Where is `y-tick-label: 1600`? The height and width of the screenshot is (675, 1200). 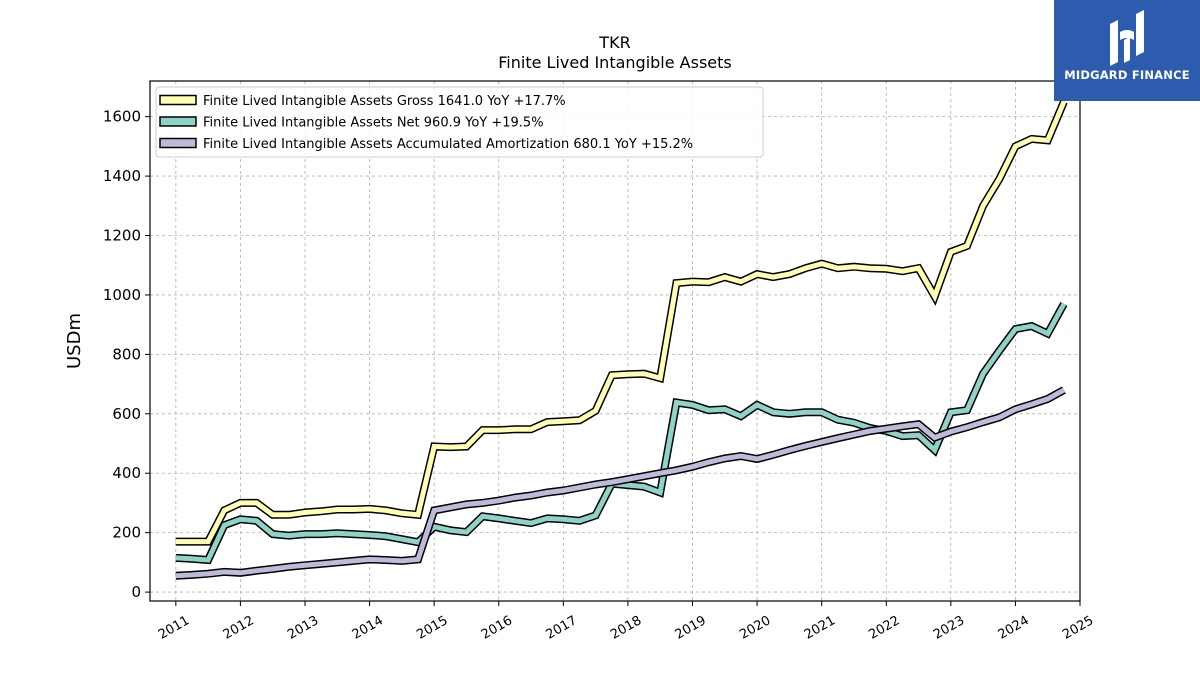
y-tick-label: 1600 is located at coordinates (122, 117).